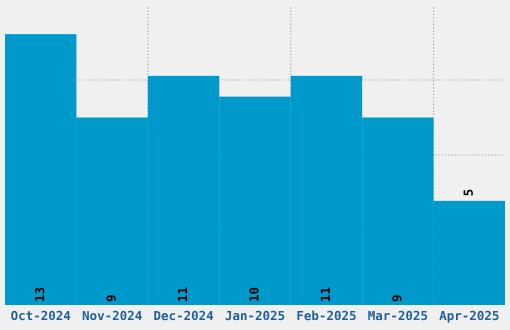 The image size is (510, 330). I want to click on data-label: 5, so click(468, 193).